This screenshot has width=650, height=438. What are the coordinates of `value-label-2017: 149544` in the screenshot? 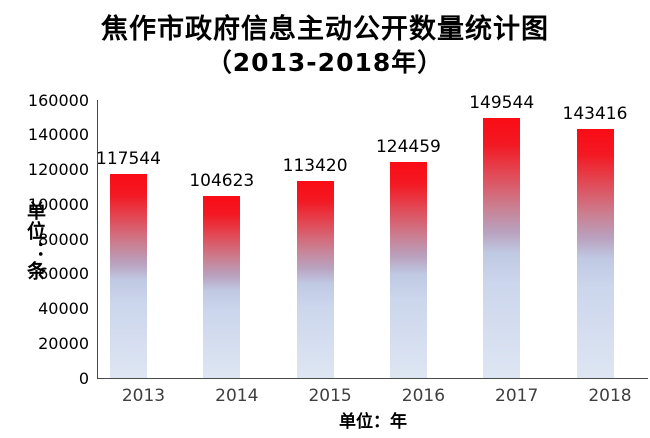 It's located at (502, 103).